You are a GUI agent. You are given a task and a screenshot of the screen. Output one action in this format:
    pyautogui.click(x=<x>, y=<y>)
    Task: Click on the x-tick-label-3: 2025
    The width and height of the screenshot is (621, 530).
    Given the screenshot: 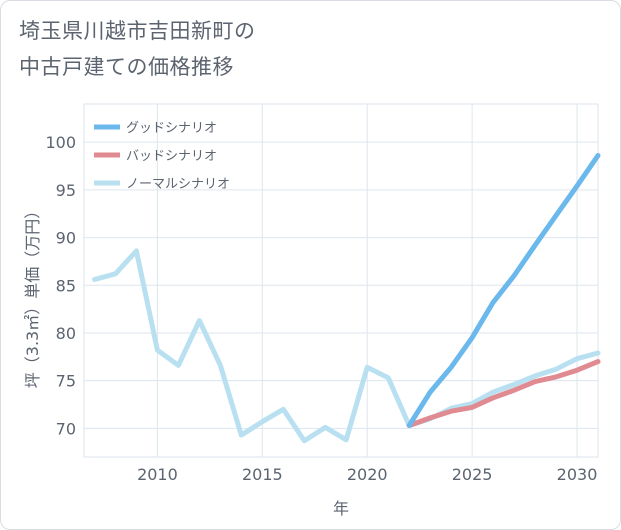 What is the action you would take?
    pyautogui.click(x=472, y=474)
    